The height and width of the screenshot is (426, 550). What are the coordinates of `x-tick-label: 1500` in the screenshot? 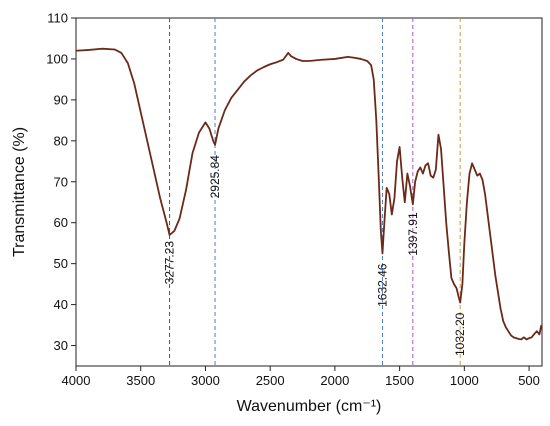 It's located at (399, 380).